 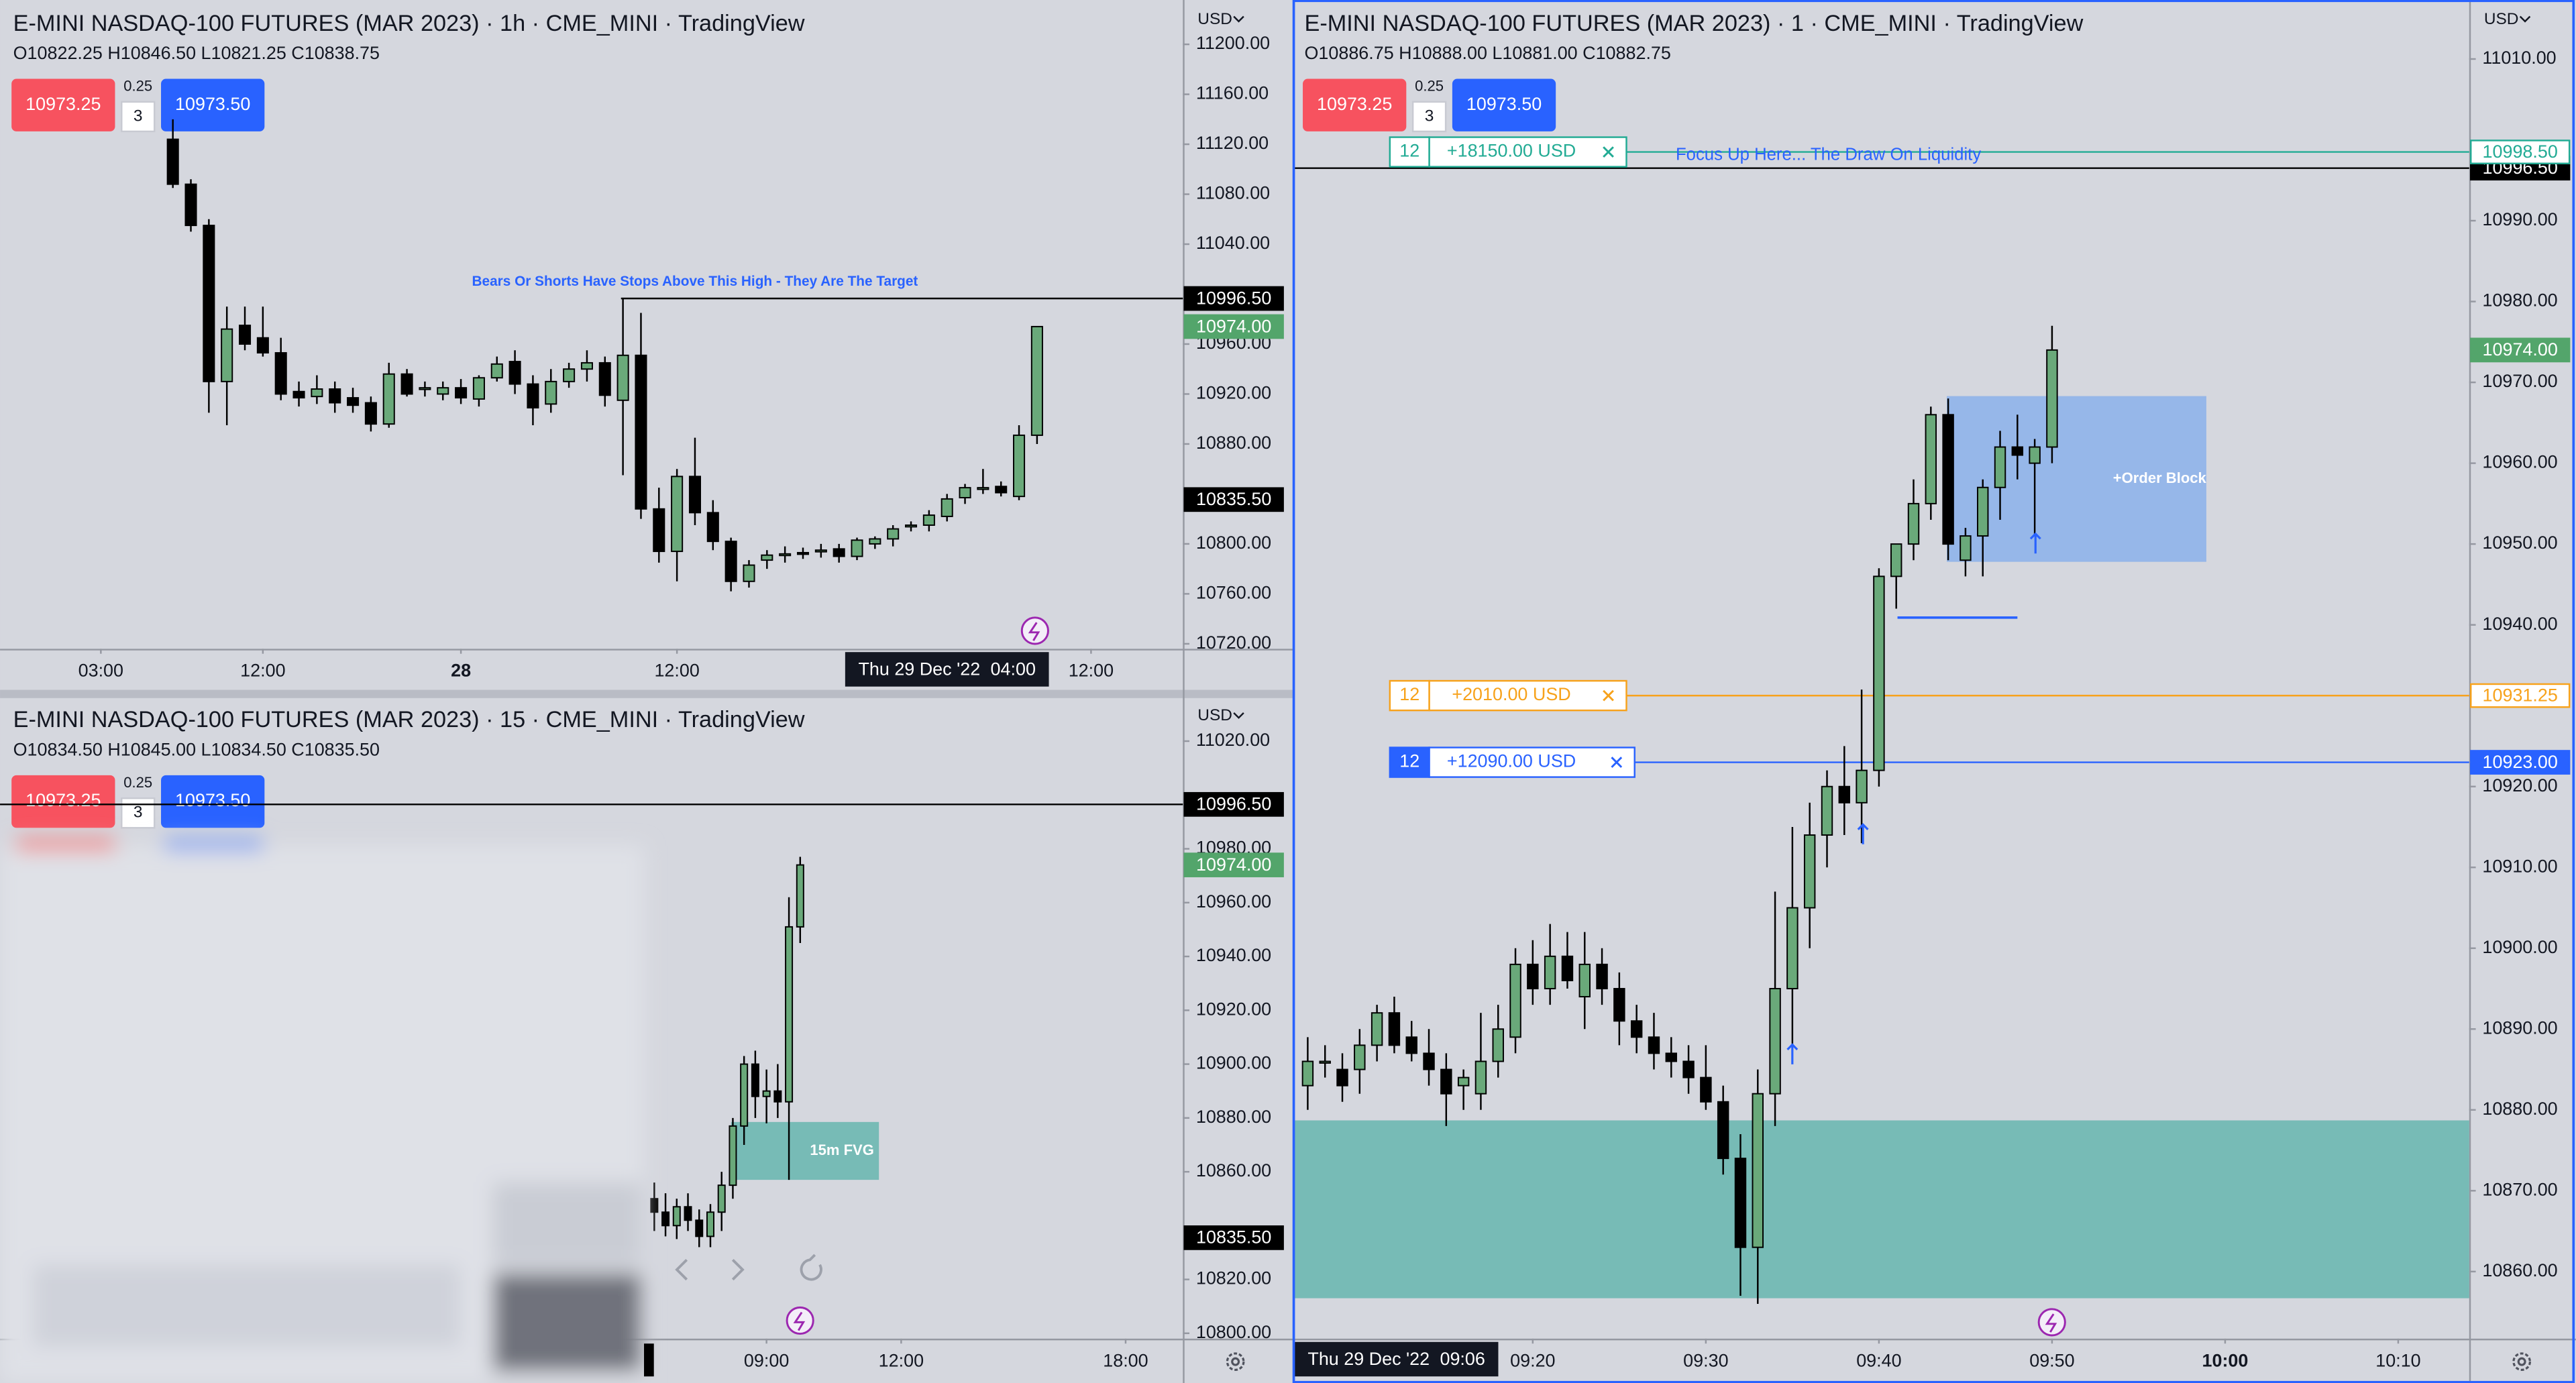 I want to click on x-tick-label: 09:40, so click(x=1878, y=1360).